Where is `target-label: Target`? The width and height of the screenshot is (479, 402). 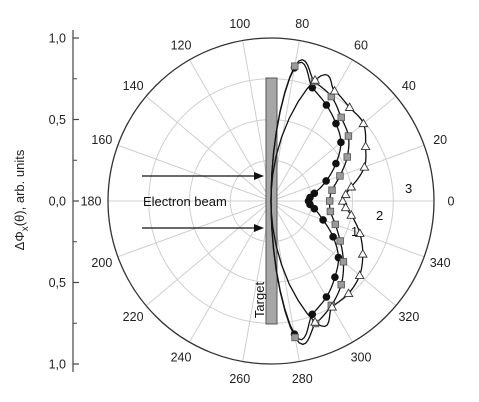 target-label: Target is located at coordinates (259, 300).